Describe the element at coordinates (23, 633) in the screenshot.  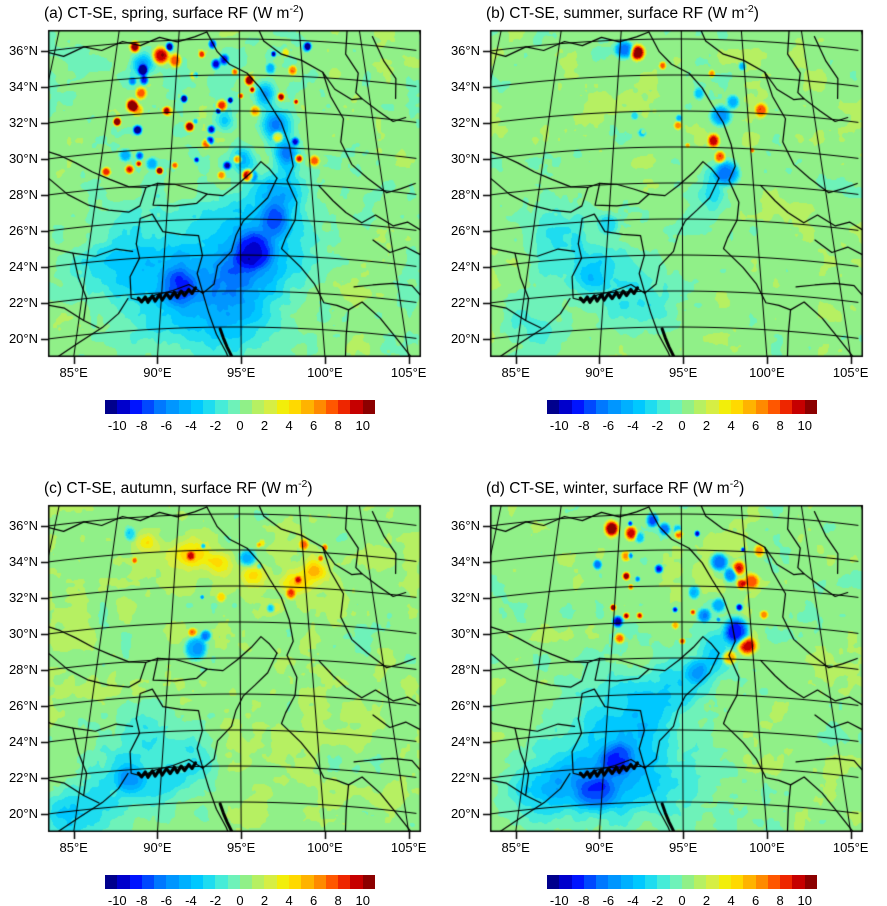
I see `lat-tick-label: 30°N` at that location.